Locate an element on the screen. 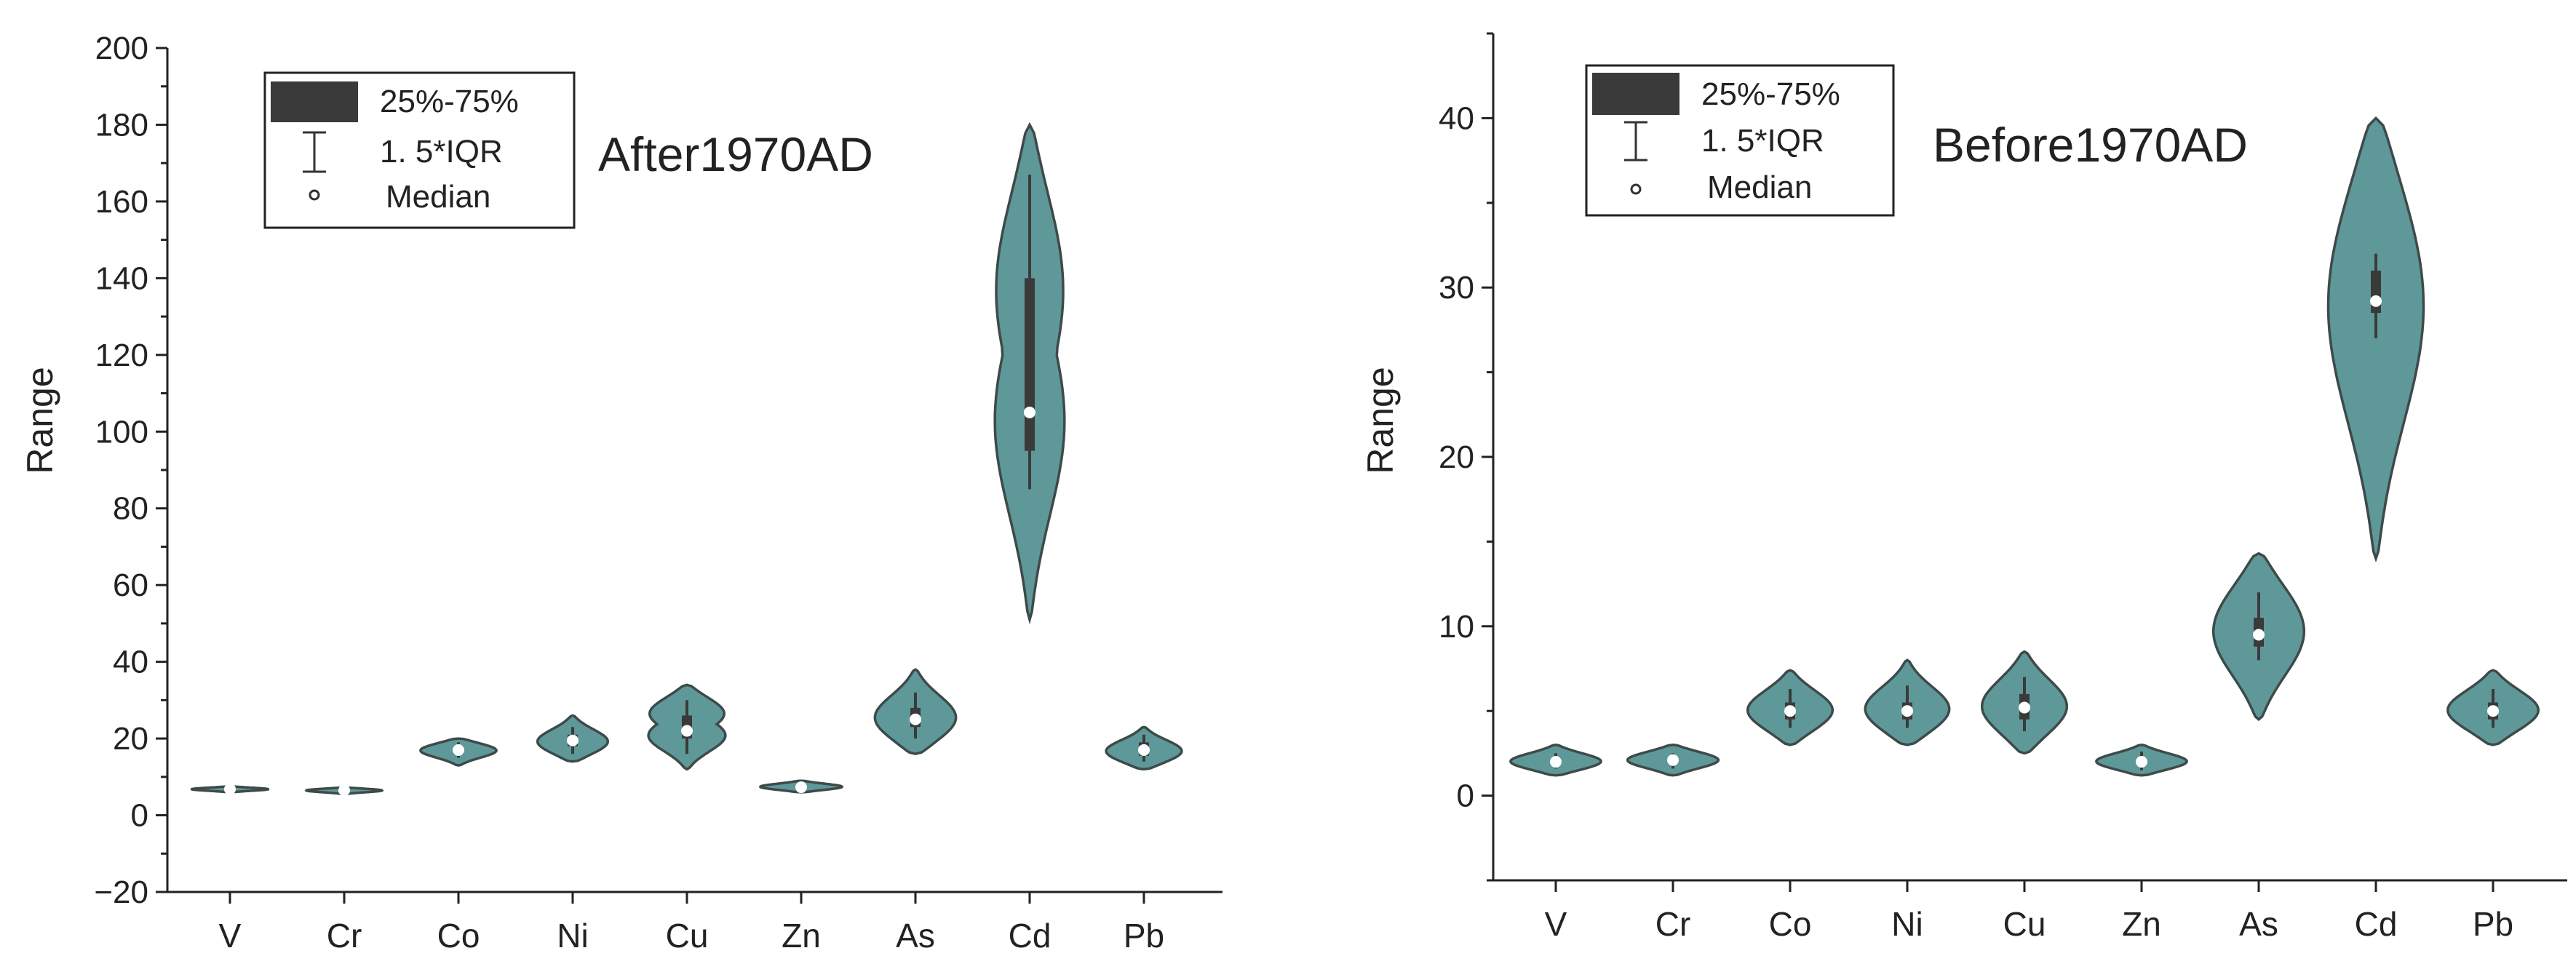  legend-frame is located at coordinates (420, 150).